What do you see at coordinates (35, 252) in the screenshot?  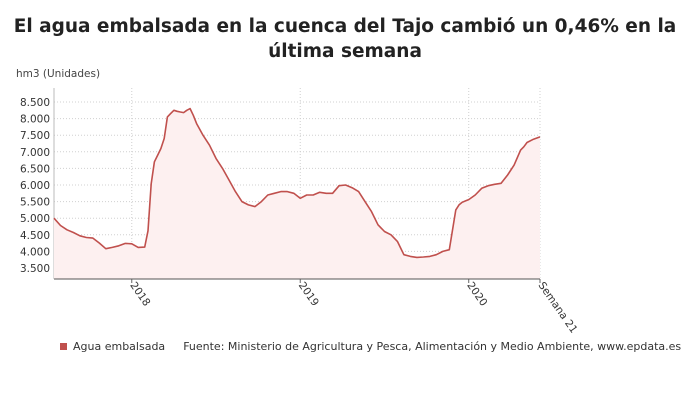 I see `y-tick-label: 4.000` at bounding box center [35, 252].